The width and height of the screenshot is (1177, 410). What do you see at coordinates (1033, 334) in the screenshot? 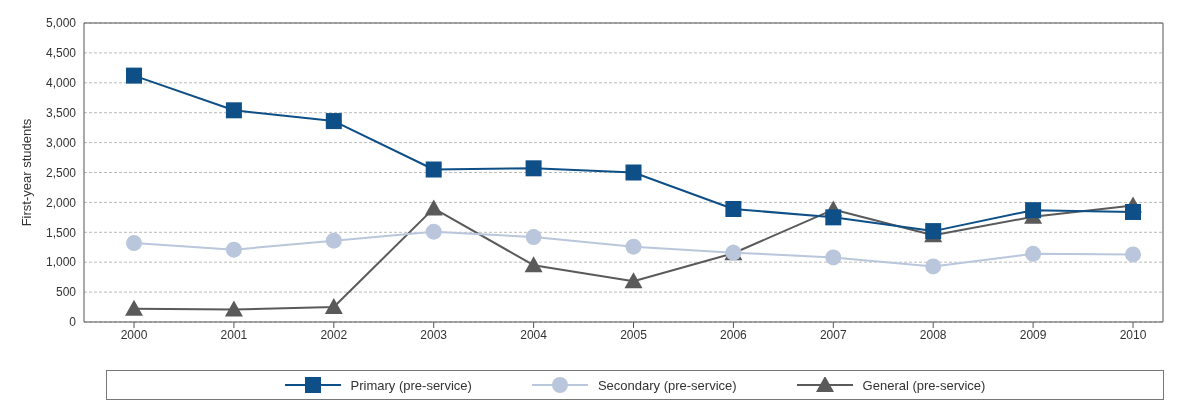
I see `x-tick-label: 2009` at bounding box center [1033, 334].